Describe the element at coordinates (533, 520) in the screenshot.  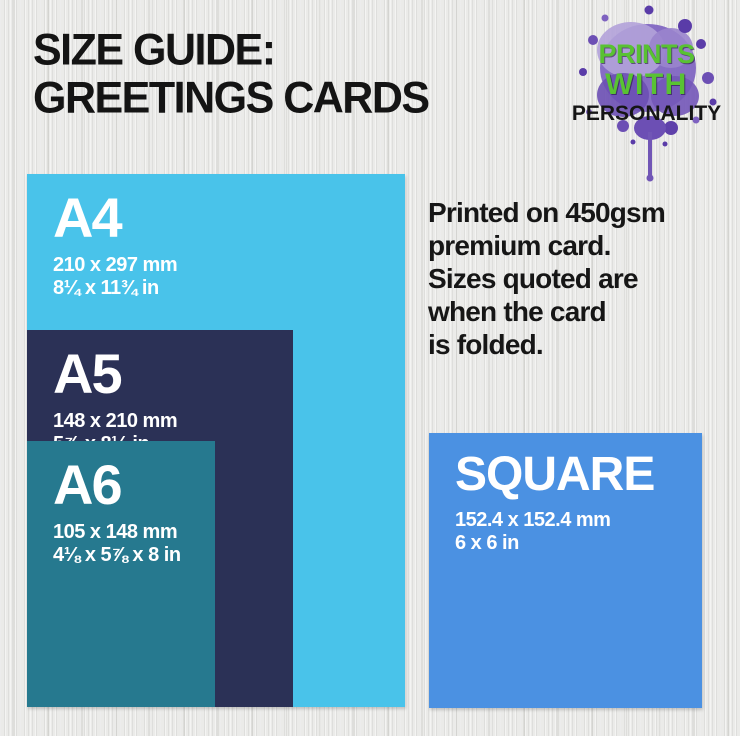
I see `size-mm-square: 152.4 x 152.4 mm` at that location.